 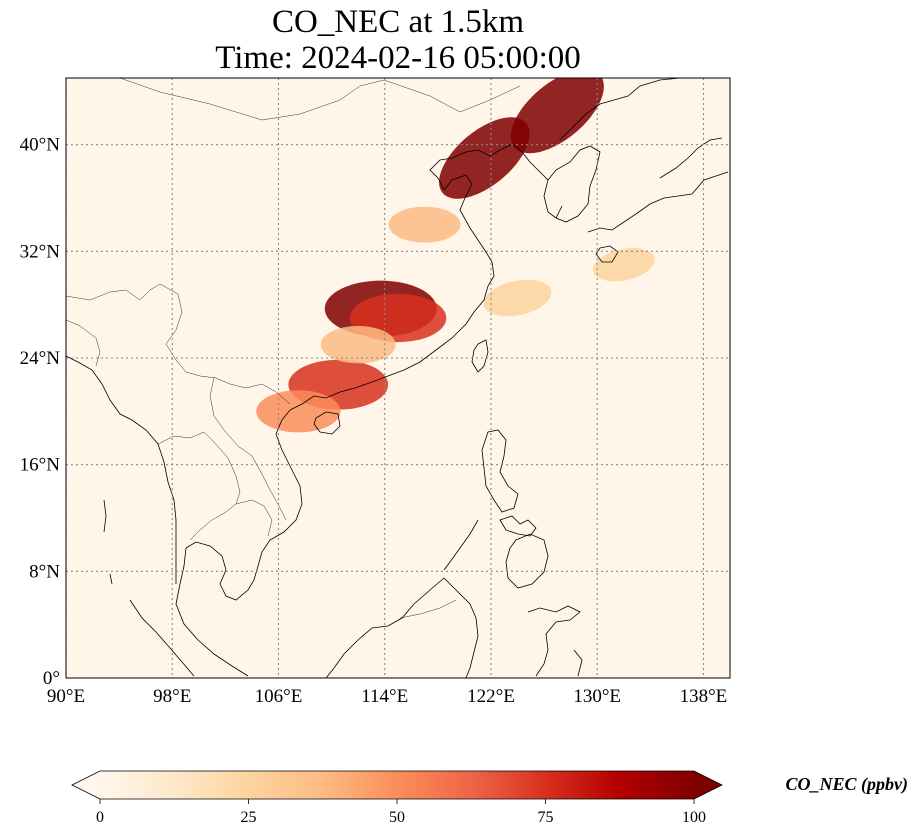 I want to click on lon-tick-label: 138°E, so click(x=704, y=696).